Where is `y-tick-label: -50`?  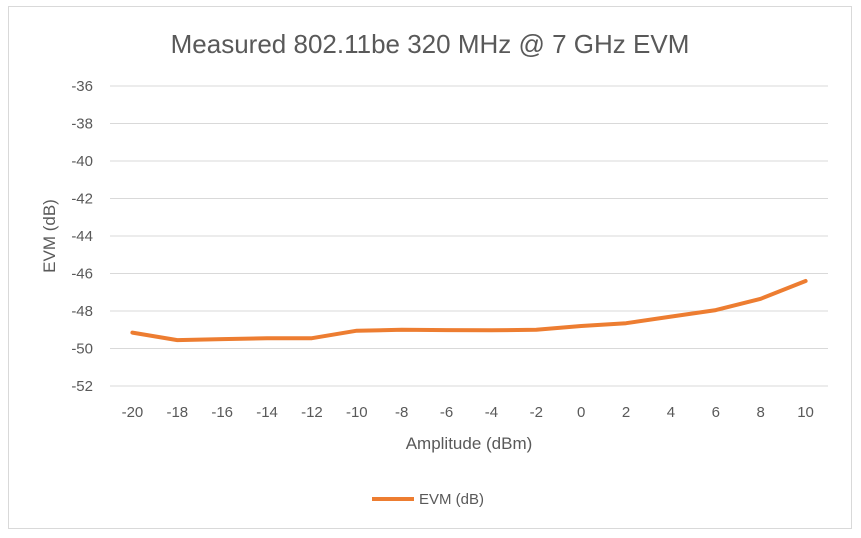 y-tick-label: -50 is located at coordinates (82, 349).